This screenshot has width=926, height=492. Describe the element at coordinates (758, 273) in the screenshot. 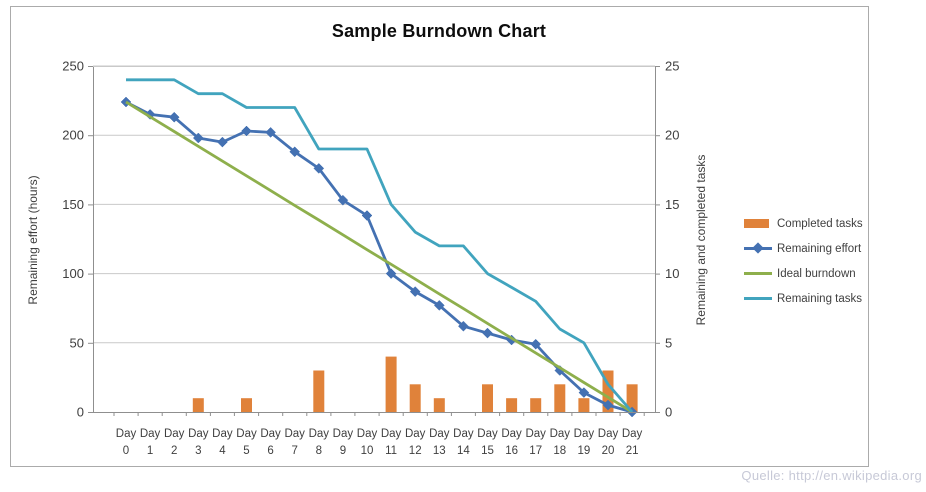

I see `ideal-burndown-swatch-icon` at that location.